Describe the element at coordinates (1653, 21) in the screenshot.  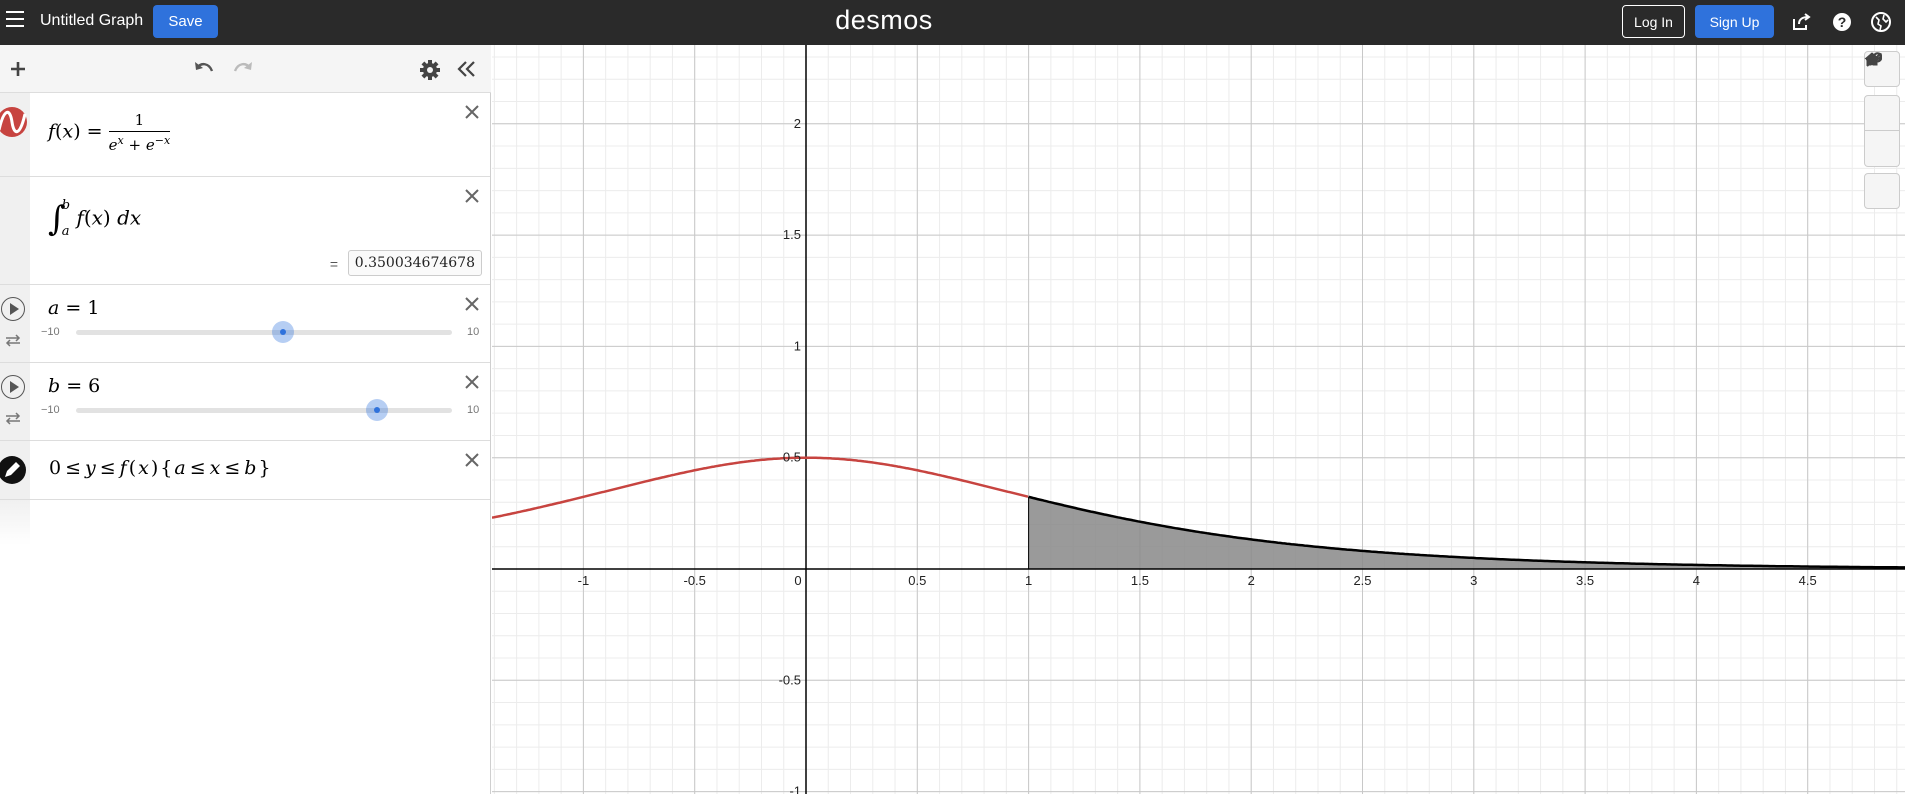
I see `login-button: Log In` at that location.